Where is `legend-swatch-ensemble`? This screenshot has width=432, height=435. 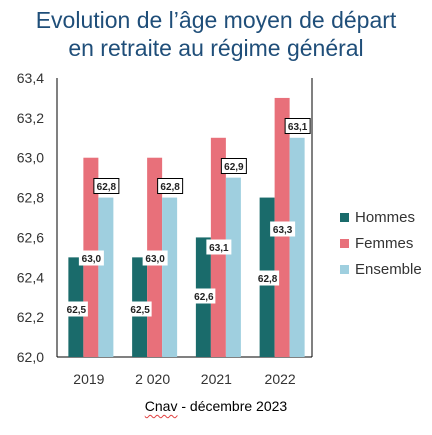 legend-swatch-ensemble is located at coordinates (344, 269).